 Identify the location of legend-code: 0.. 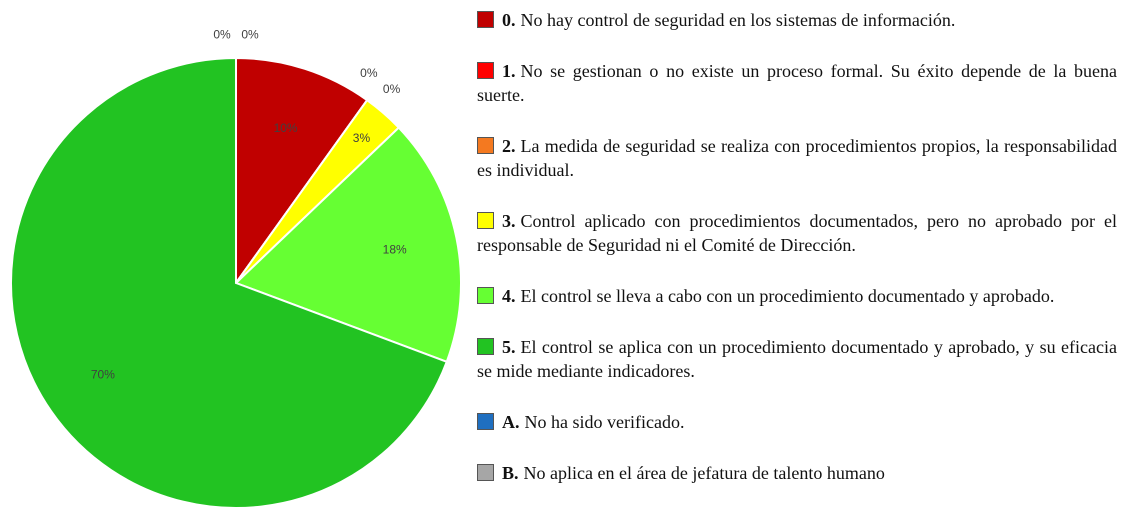
(509, 20).